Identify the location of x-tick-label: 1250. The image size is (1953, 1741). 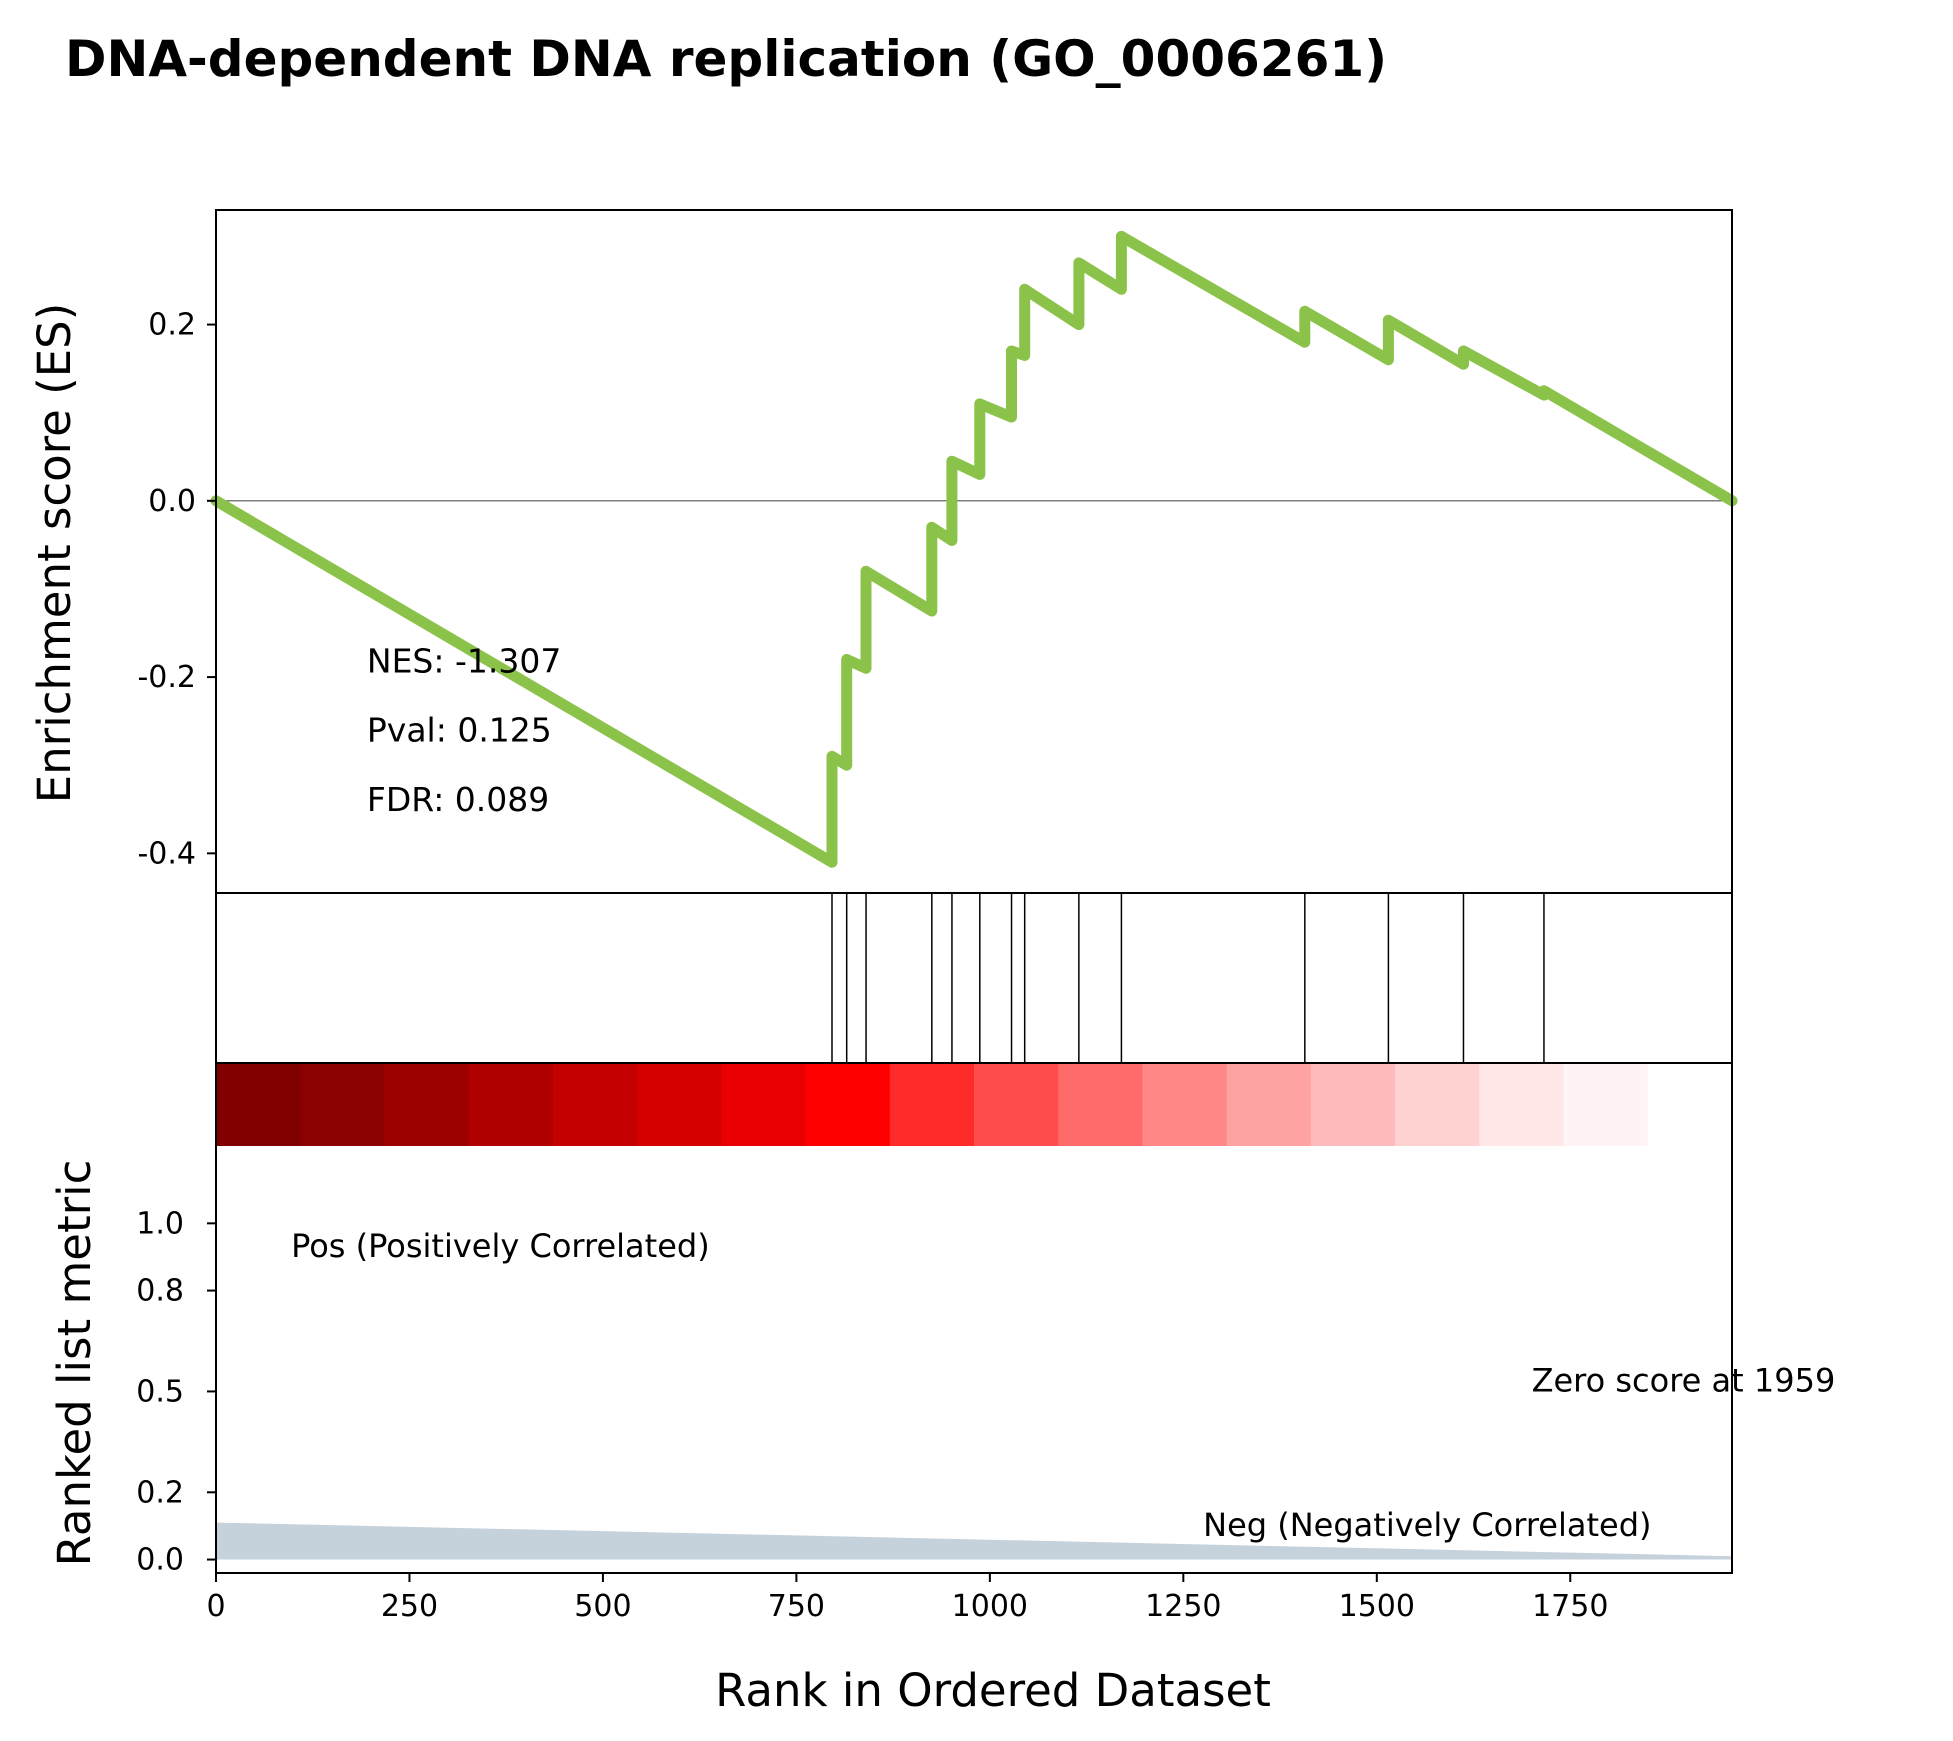
(1183, 1606).